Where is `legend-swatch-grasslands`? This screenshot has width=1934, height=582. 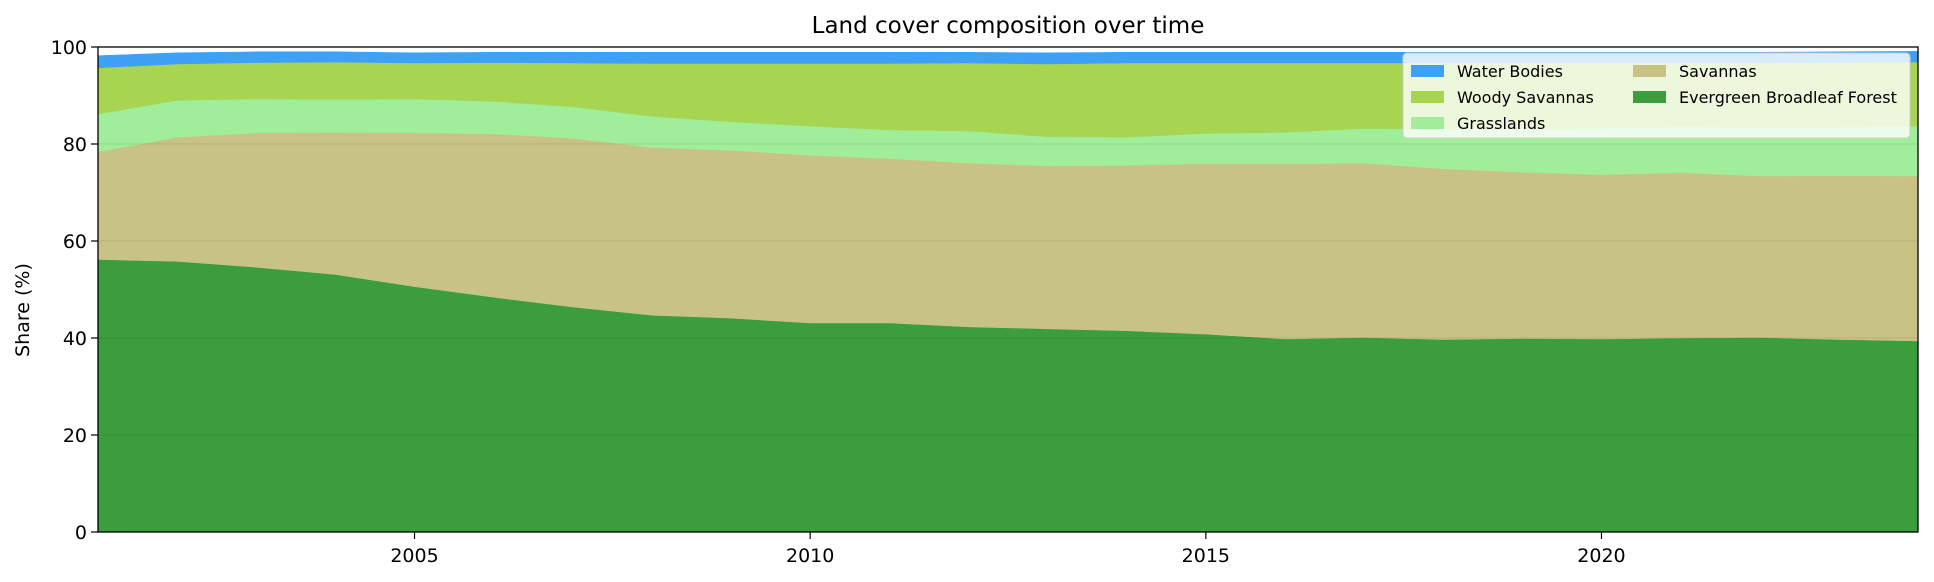 legend-swatch-grasslands is located at coordinates (1427, 123).